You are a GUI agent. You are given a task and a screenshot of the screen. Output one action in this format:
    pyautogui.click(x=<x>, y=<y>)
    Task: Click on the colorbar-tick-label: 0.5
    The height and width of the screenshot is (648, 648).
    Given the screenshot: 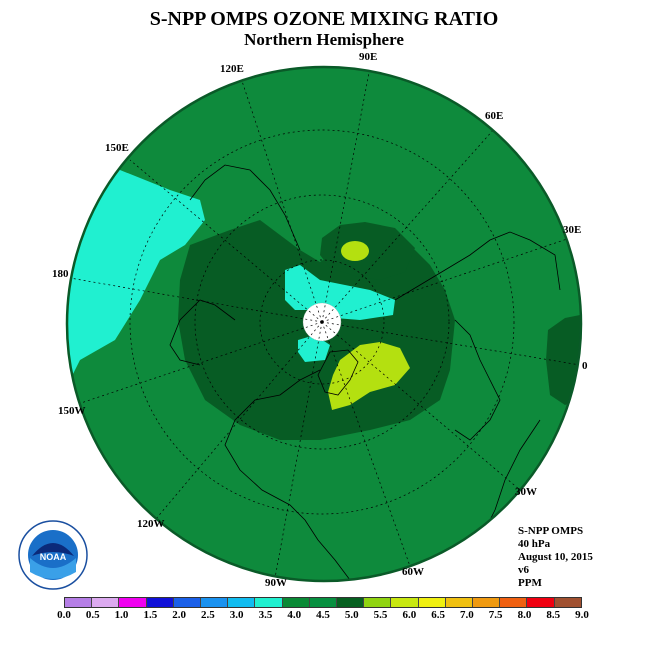 What is the action you would take?
    pyautogui.click(x=92, y=615)
    